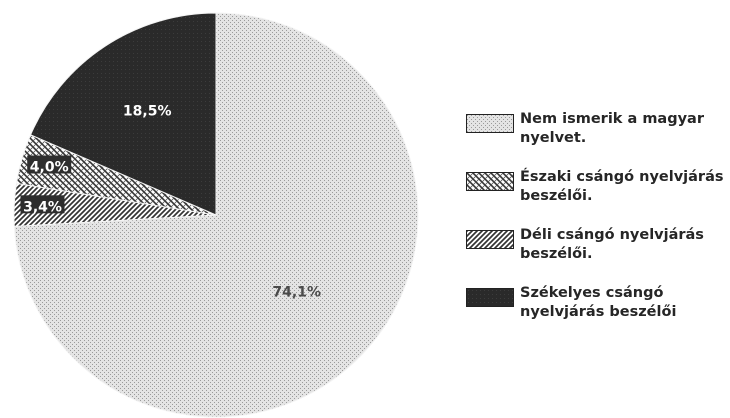 Image resolution: width=730 pixels, height=418 pixels. What do you see at coordinates (147, 111) in the screenshot?
I see `slice-value-label: 18,5%` at bounding box center [147, 111].